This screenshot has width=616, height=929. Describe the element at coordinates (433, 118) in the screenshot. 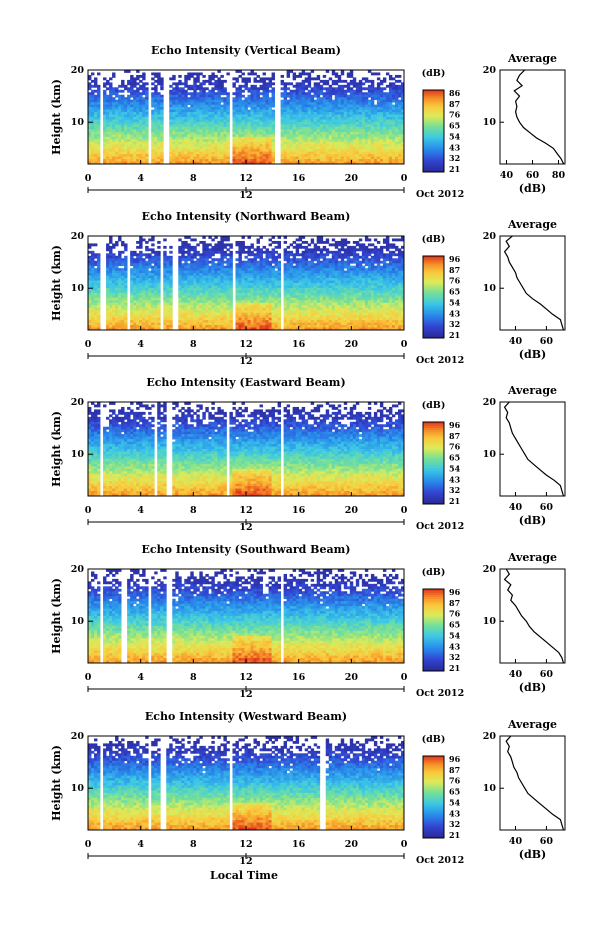

I see `colorbar-segment` at that location.